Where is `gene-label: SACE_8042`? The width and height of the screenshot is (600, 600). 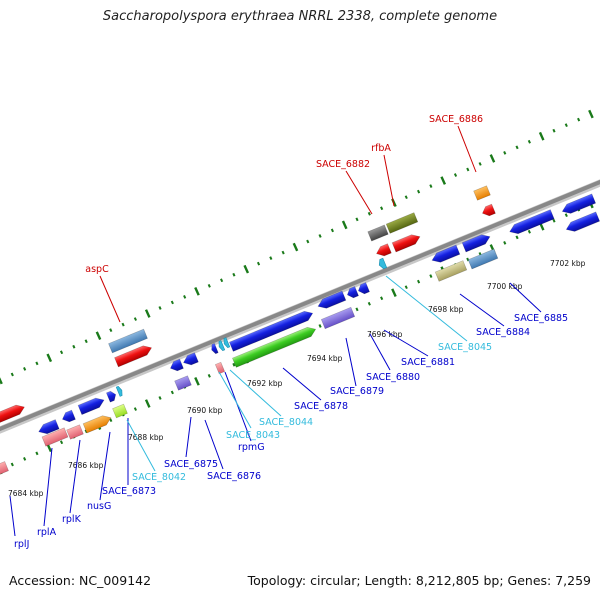
gene-label: SACE_8042 is located at coordinates (159, 477).